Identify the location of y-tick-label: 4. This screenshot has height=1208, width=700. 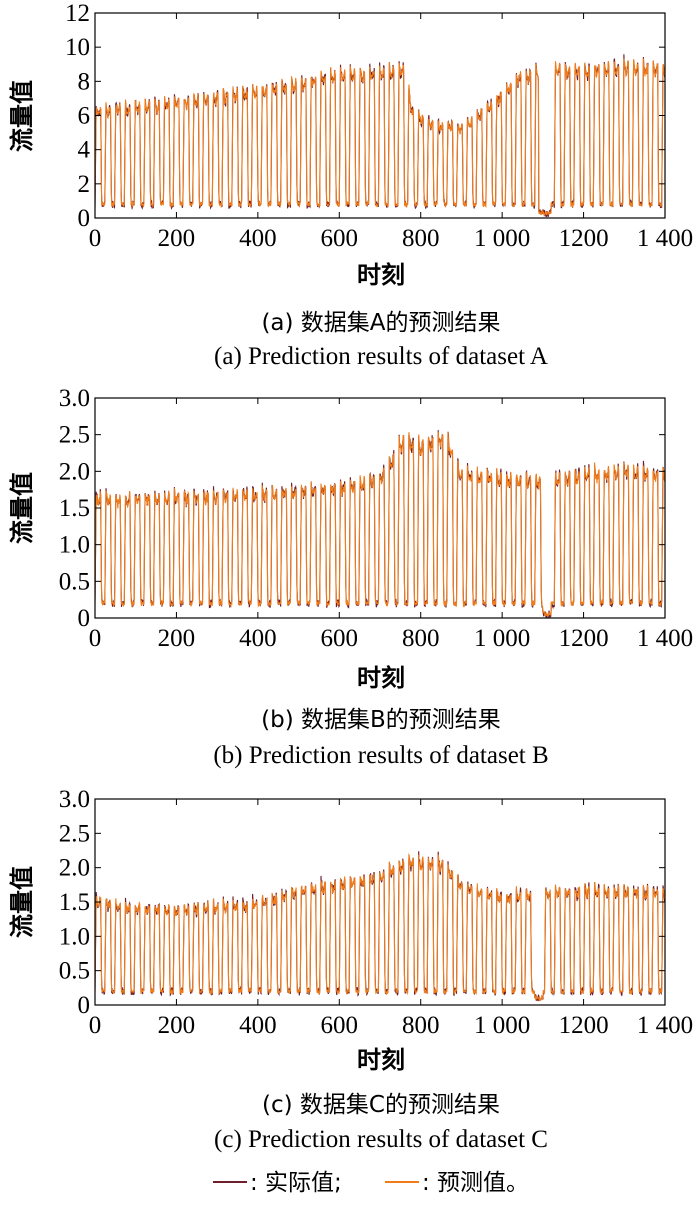
(84, 150).